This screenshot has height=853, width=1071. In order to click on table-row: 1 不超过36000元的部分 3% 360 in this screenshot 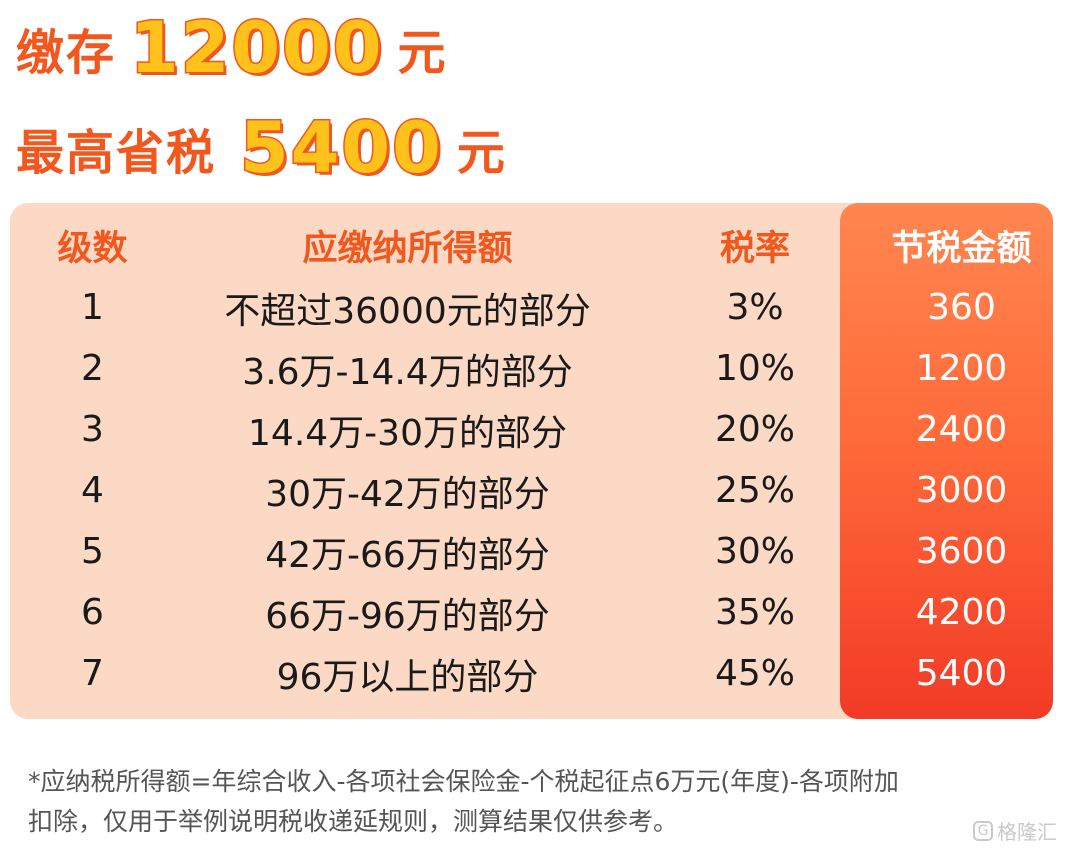, I will do `click(531, 307)`.